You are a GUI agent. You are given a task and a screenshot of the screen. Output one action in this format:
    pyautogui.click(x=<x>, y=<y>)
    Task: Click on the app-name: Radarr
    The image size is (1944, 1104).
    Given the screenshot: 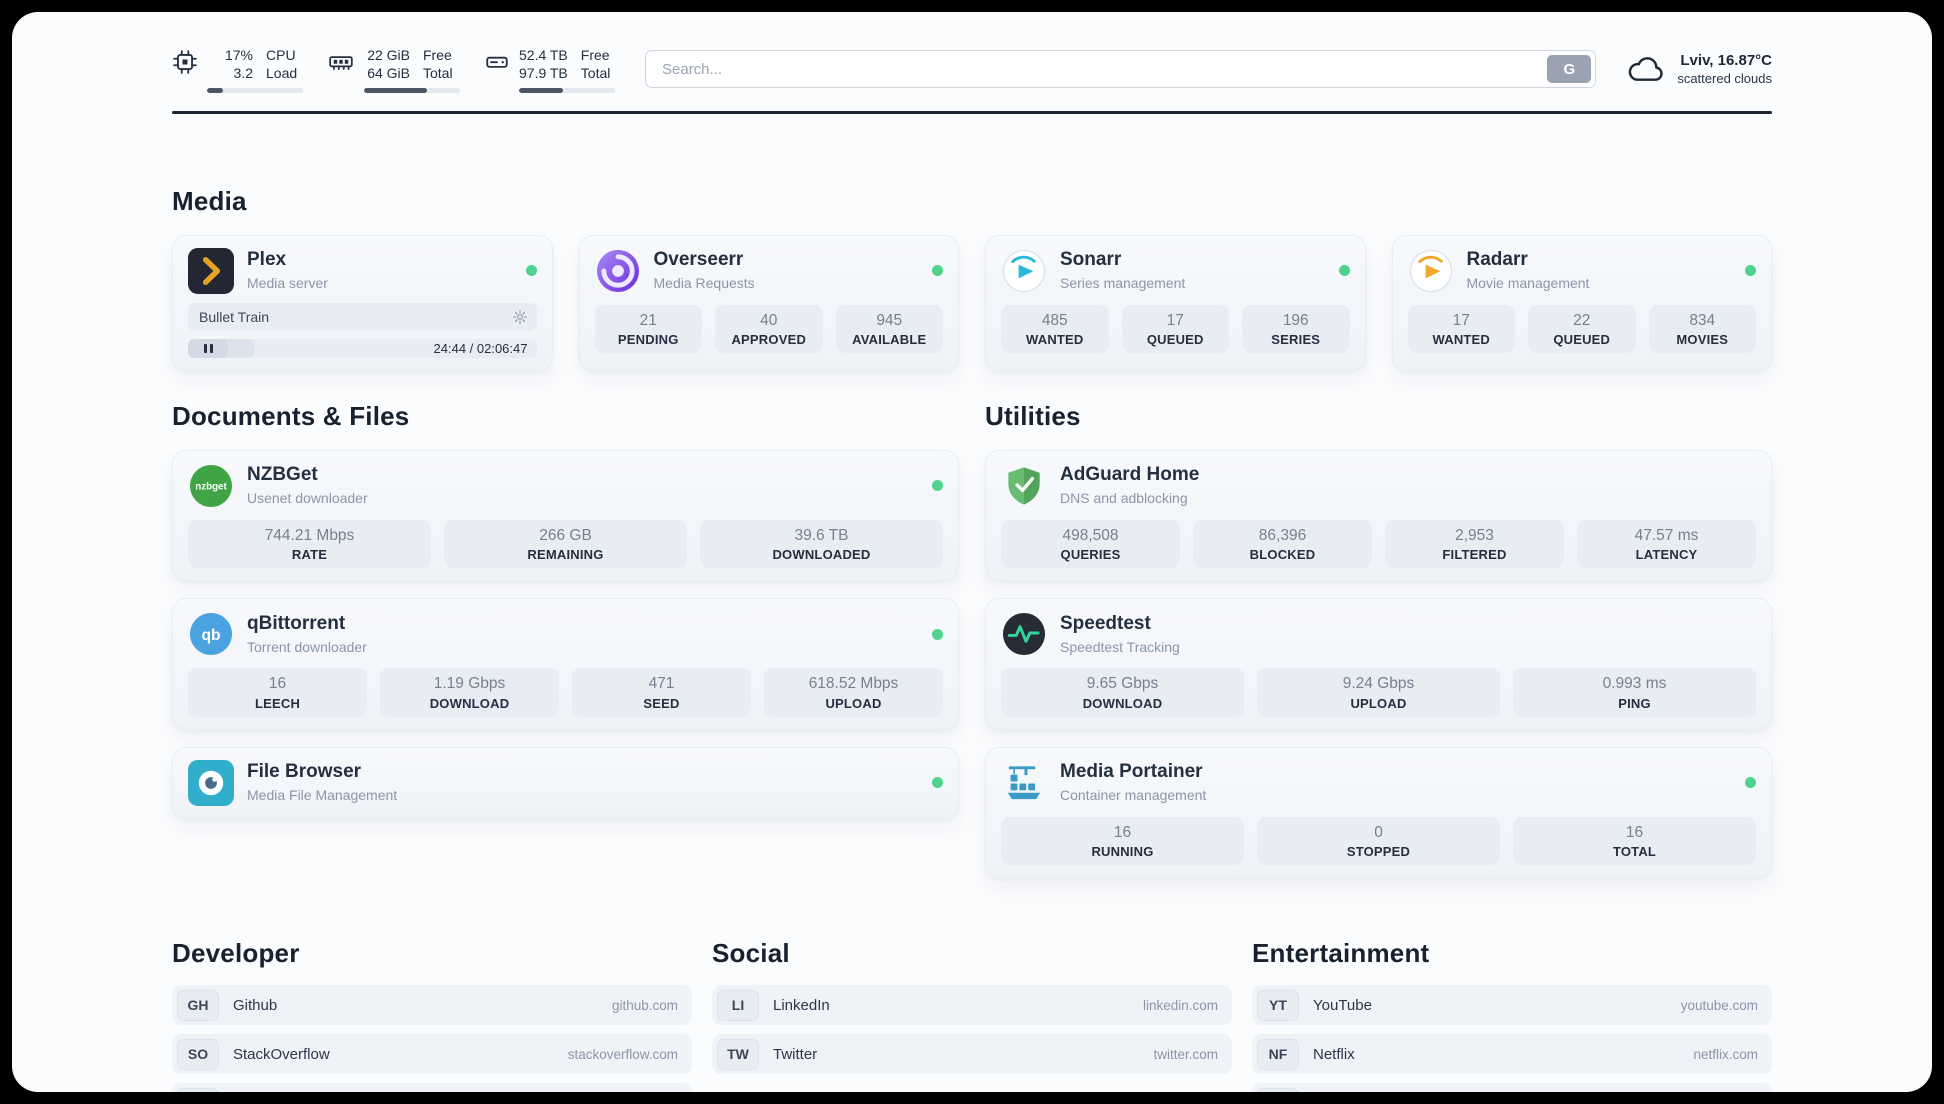 What is the action you would take?
    pyautogui.click(x=1497, y=260)
    